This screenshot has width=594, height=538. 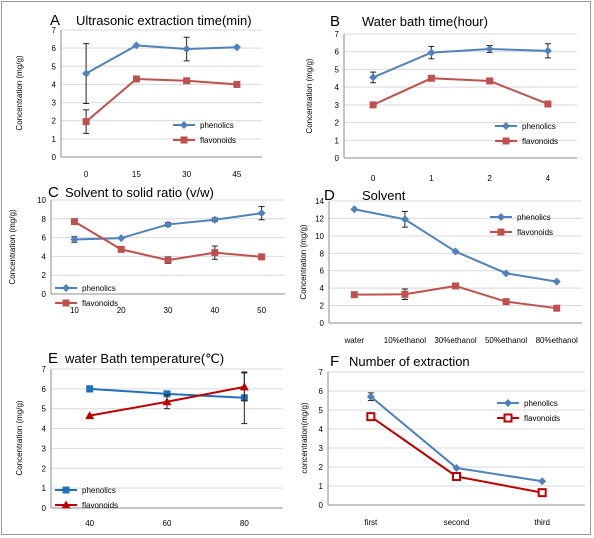 I want to click on x-tick-label: second, so click(x=457, y=522).